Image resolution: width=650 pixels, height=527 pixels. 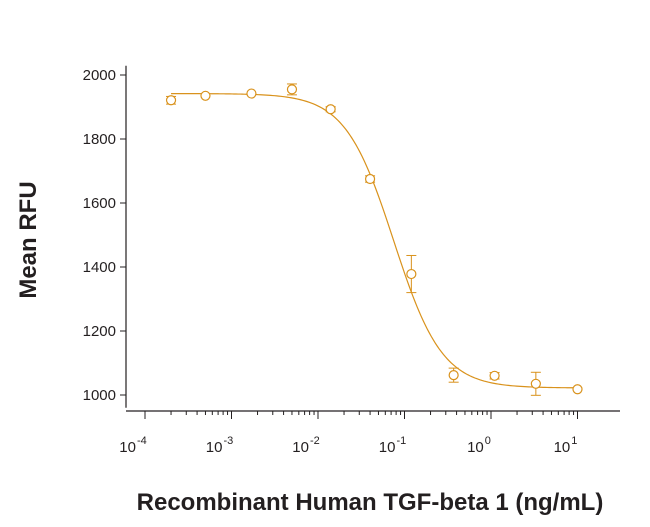 What do you see at coordinates (370, 502) in the screenshot?
I see `x-axis-title: Recombinant Human TGF-beta 1 (ng/mL)` at bounding box center [370, 502].